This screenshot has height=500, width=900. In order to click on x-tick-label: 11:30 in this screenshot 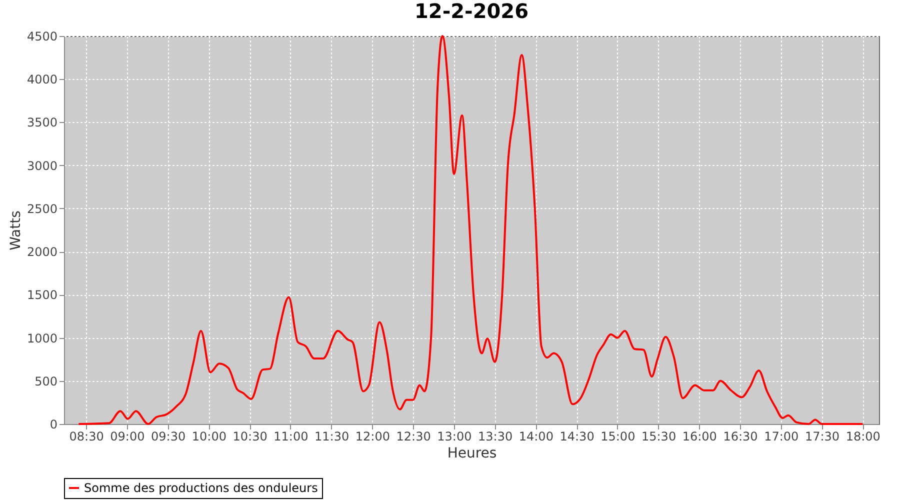, I will do `click(332, 437)`.